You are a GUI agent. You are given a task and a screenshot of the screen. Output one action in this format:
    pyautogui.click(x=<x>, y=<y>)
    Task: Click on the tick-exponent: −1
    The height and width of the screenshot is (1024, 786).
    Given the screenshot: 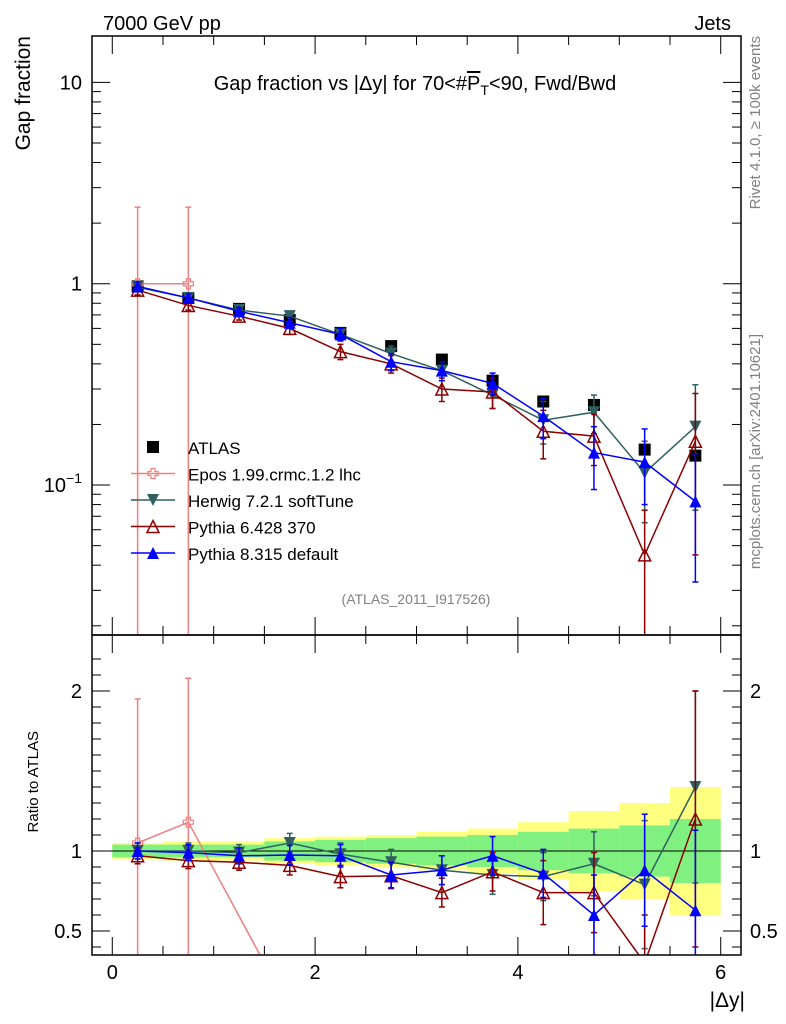 What is the action you would take?
    pyautogui.click(x=74, y=478)
    